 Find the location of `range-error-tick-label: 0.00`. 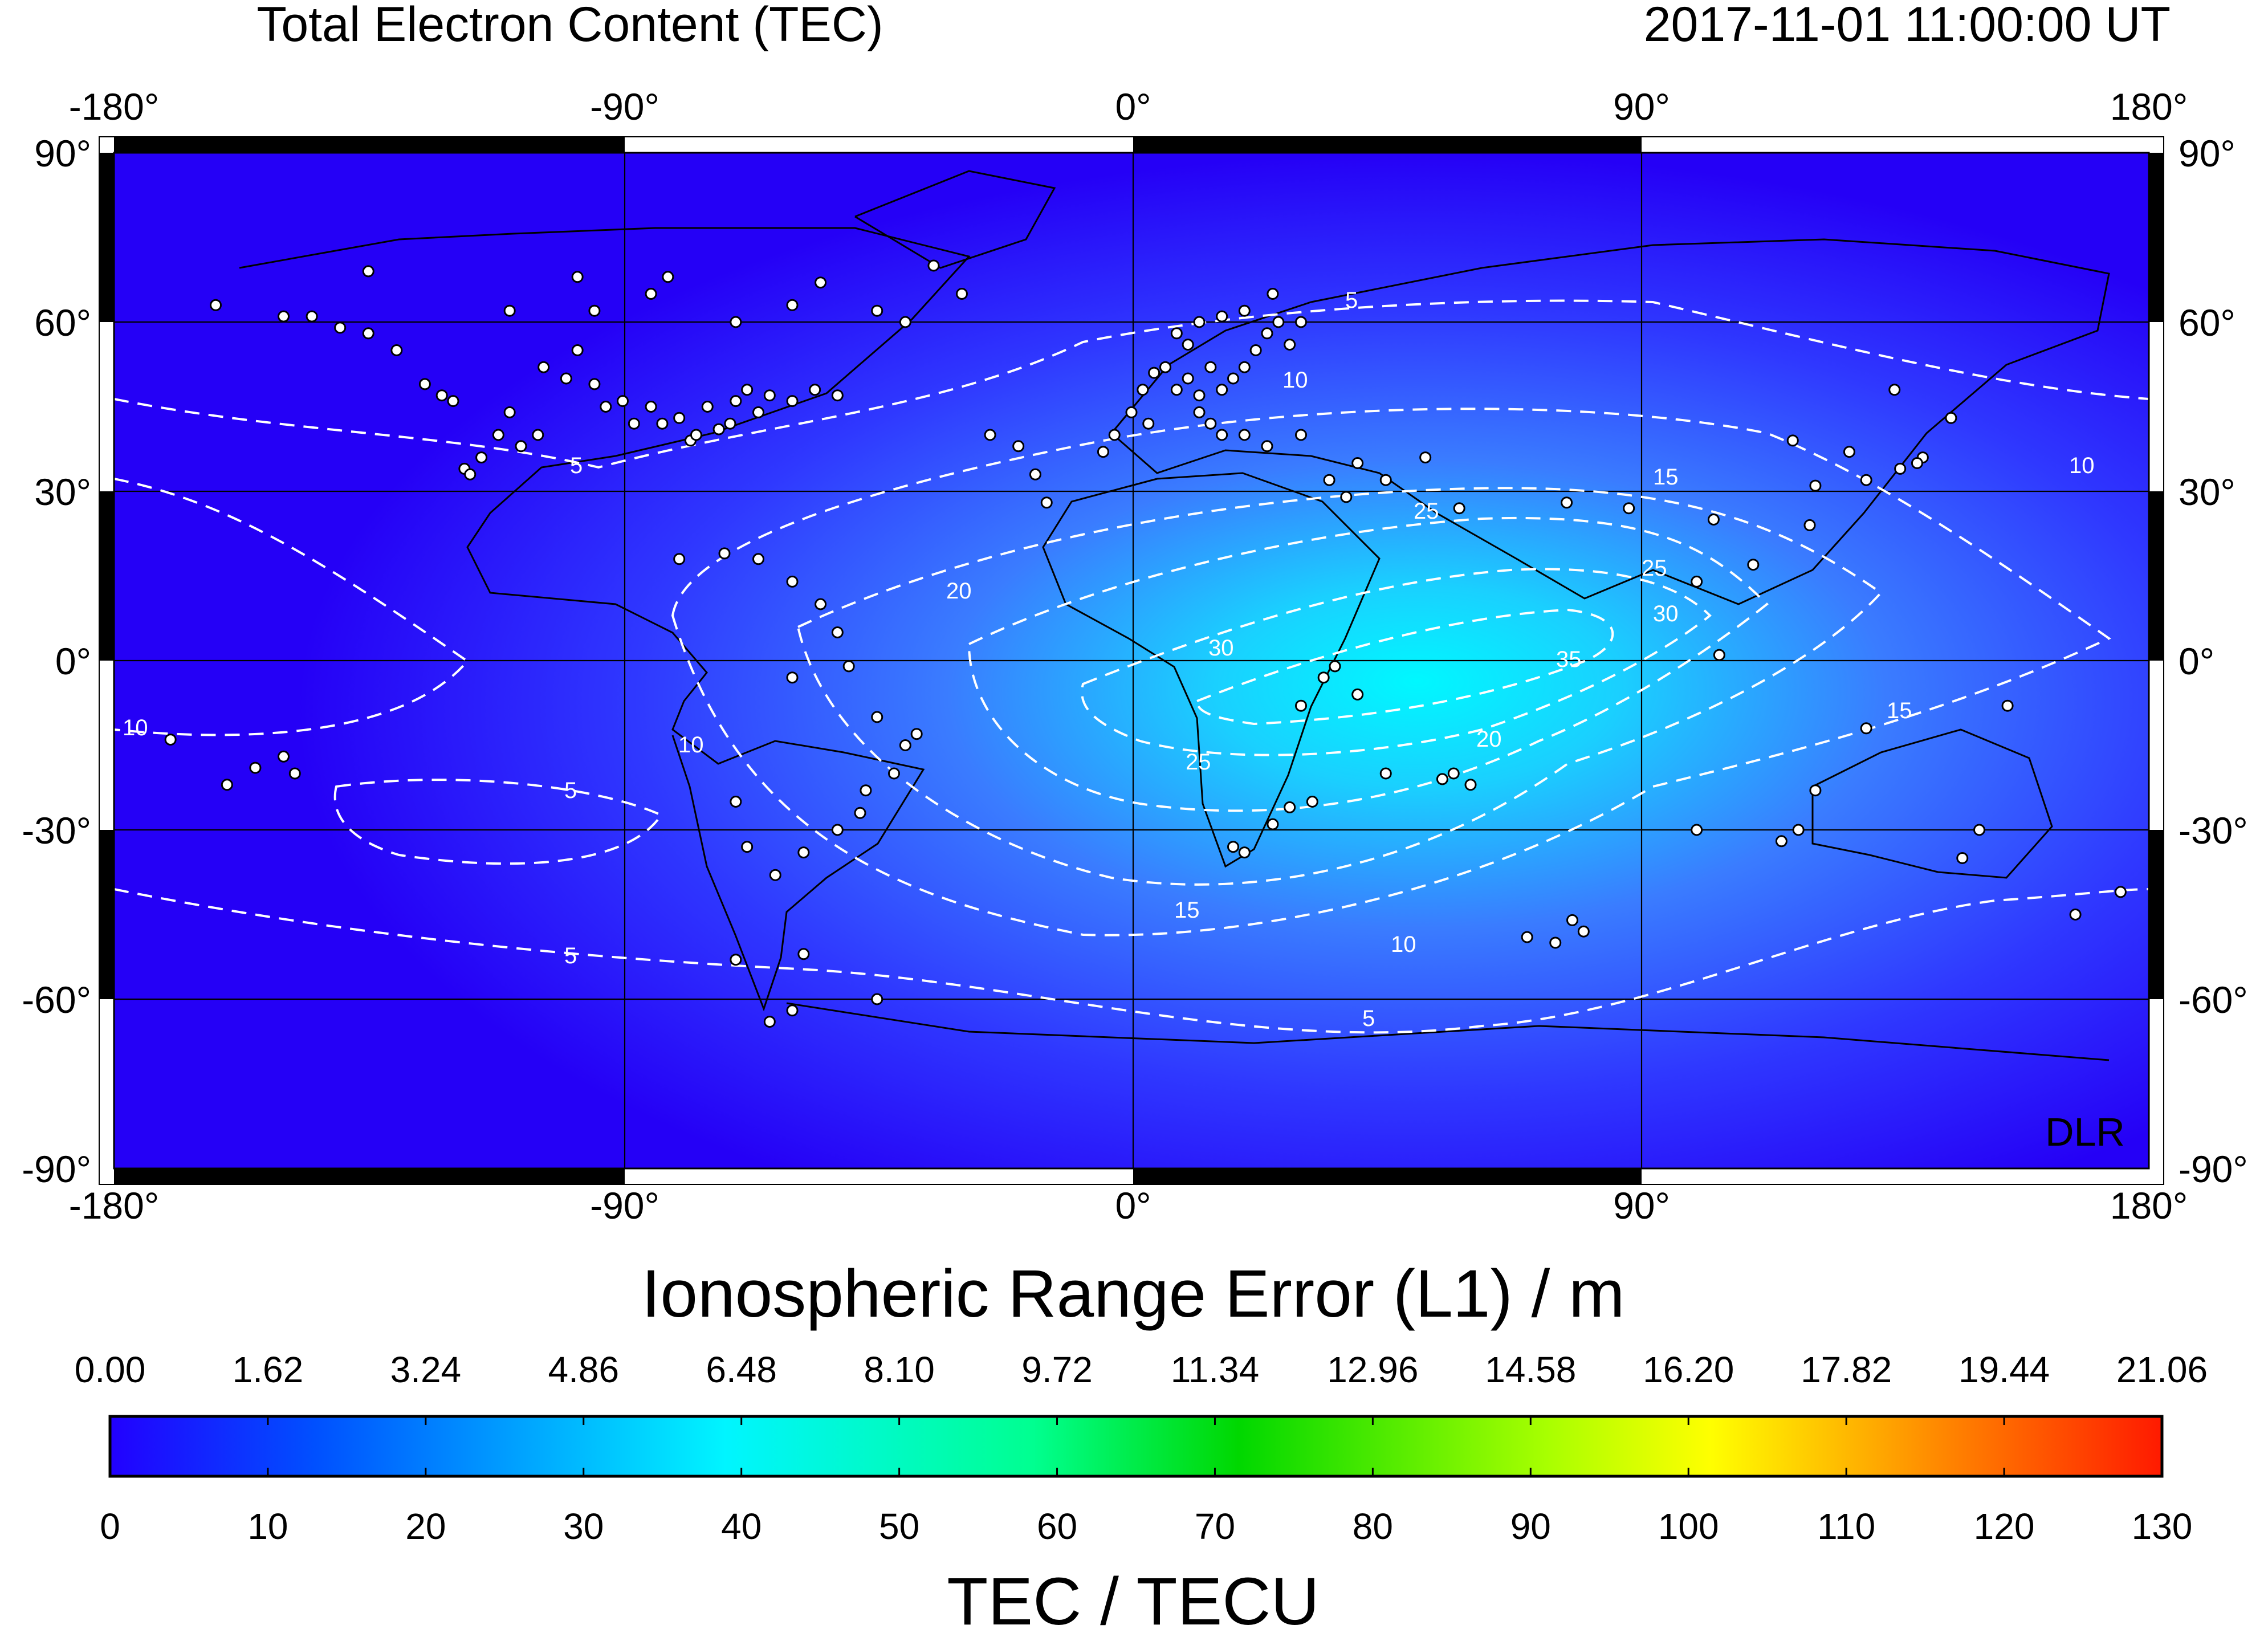

range-error-tick-label: 0.00 is located at coordinates (110, 1370).